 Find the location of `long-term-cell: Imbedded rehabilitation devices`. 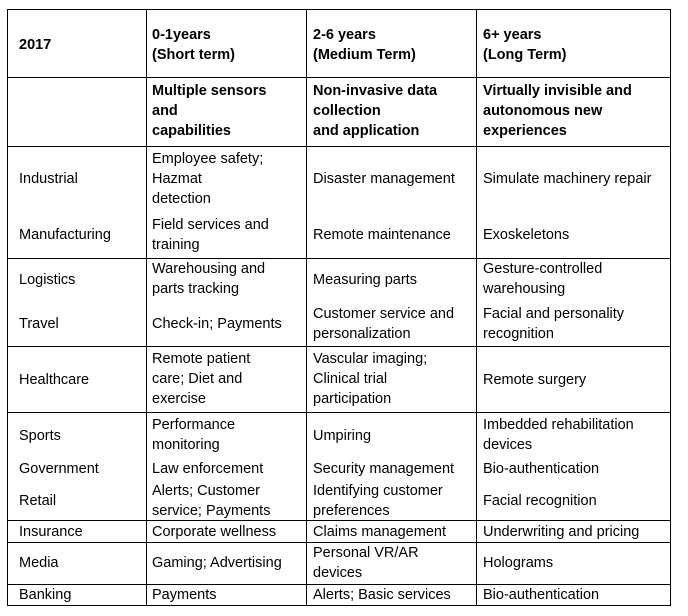

long-term-cell: Imbedded rehabilitation devices is located at coordinates (558, 435).